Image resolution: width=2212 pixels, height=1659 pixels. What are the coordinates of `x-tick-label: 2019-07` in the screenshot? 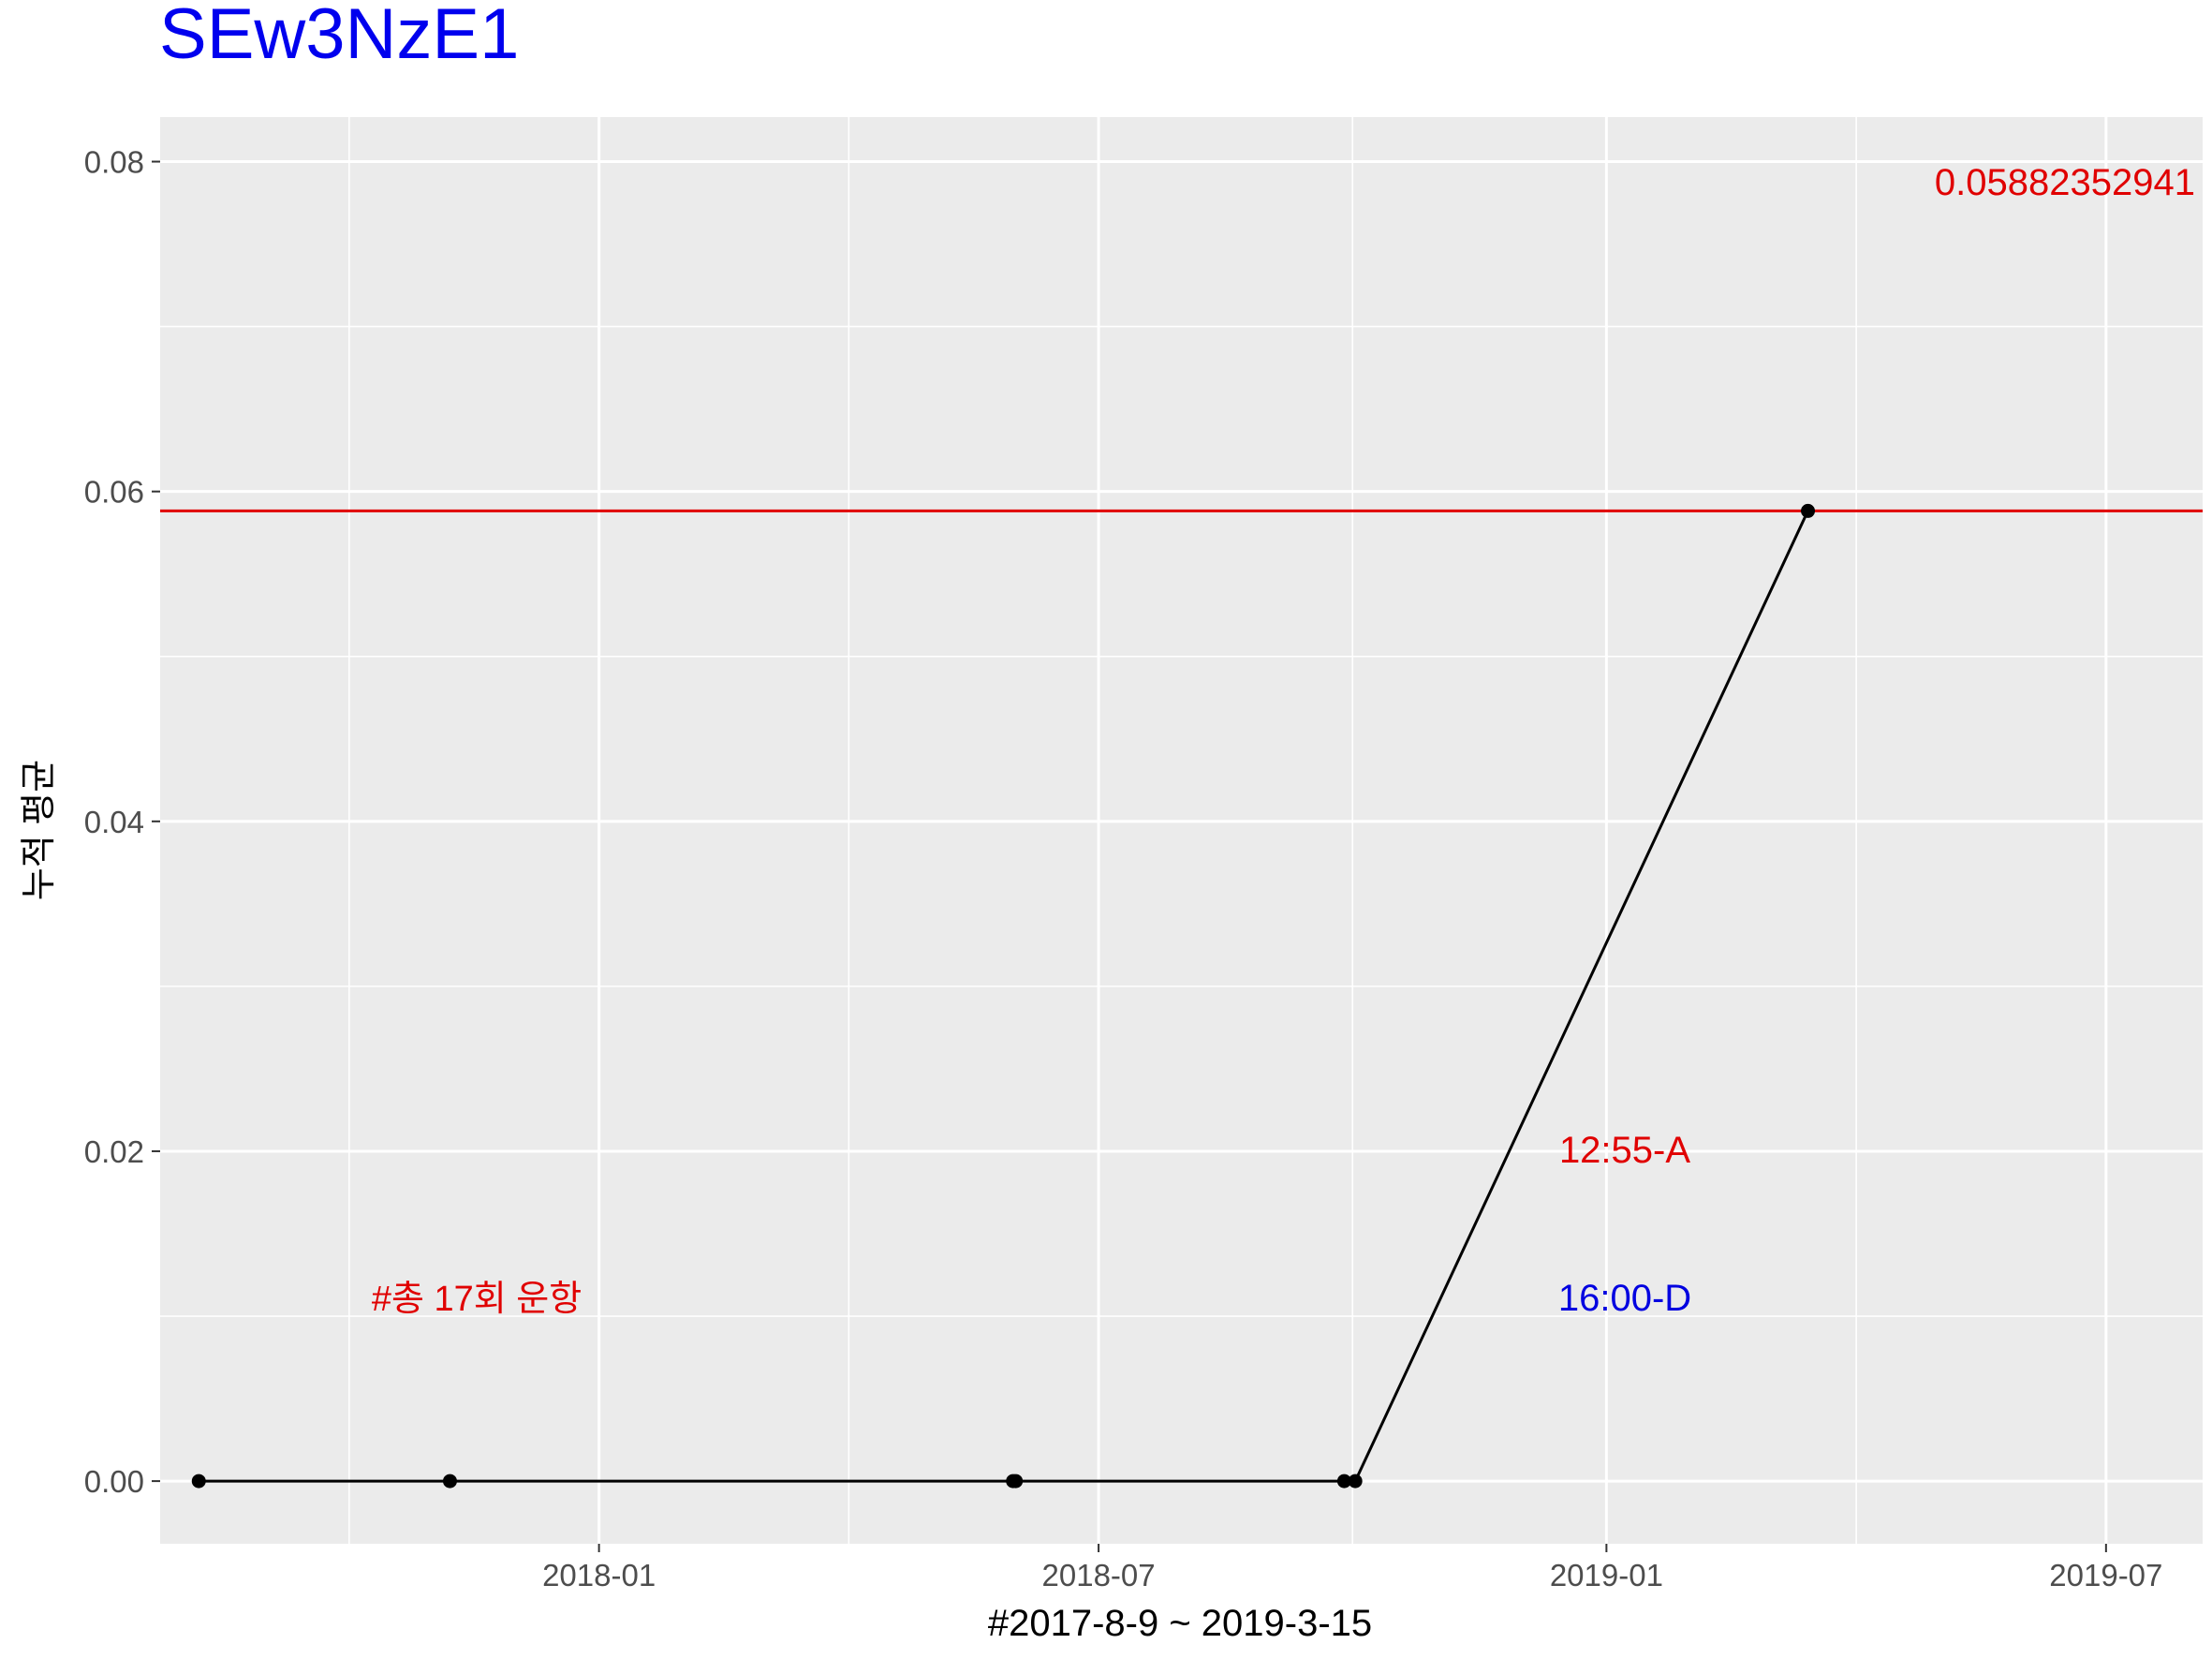 It's located at (2106, 1575).